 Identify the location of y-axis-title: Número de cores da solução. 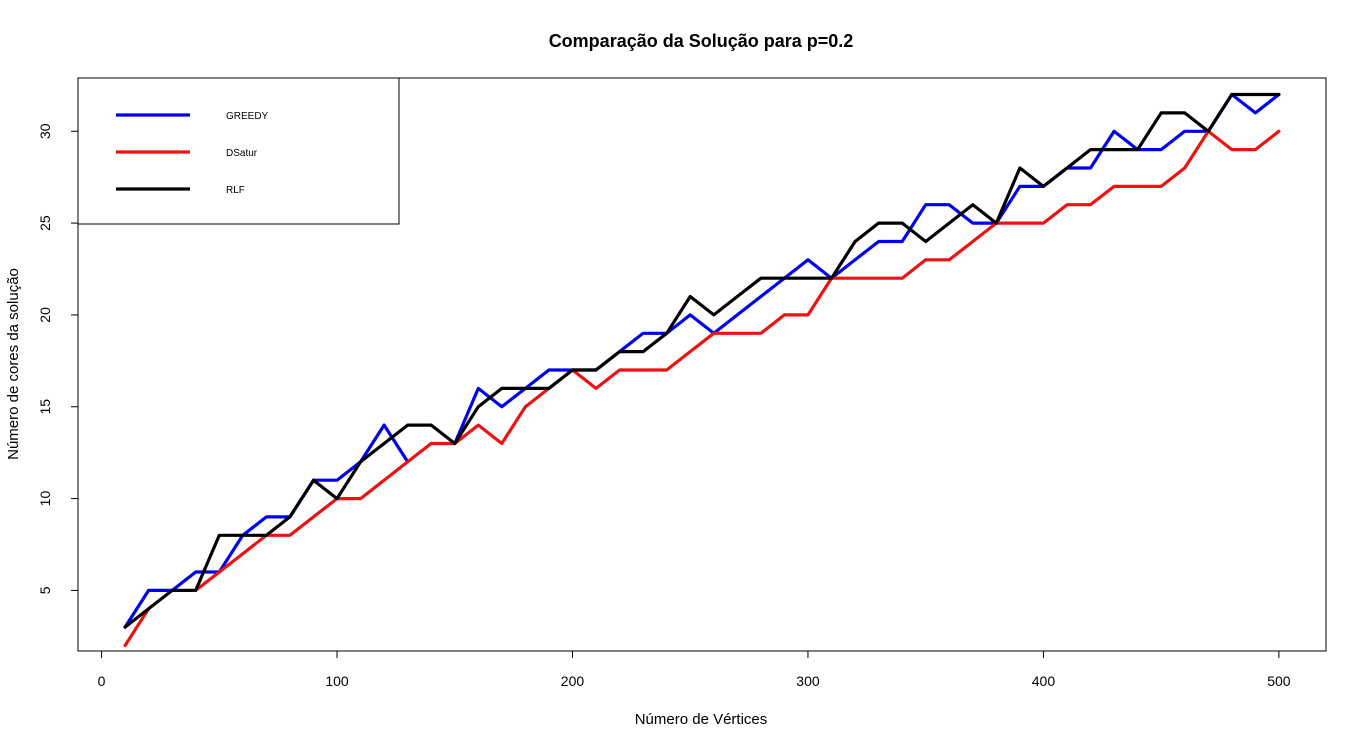
(13, 364).